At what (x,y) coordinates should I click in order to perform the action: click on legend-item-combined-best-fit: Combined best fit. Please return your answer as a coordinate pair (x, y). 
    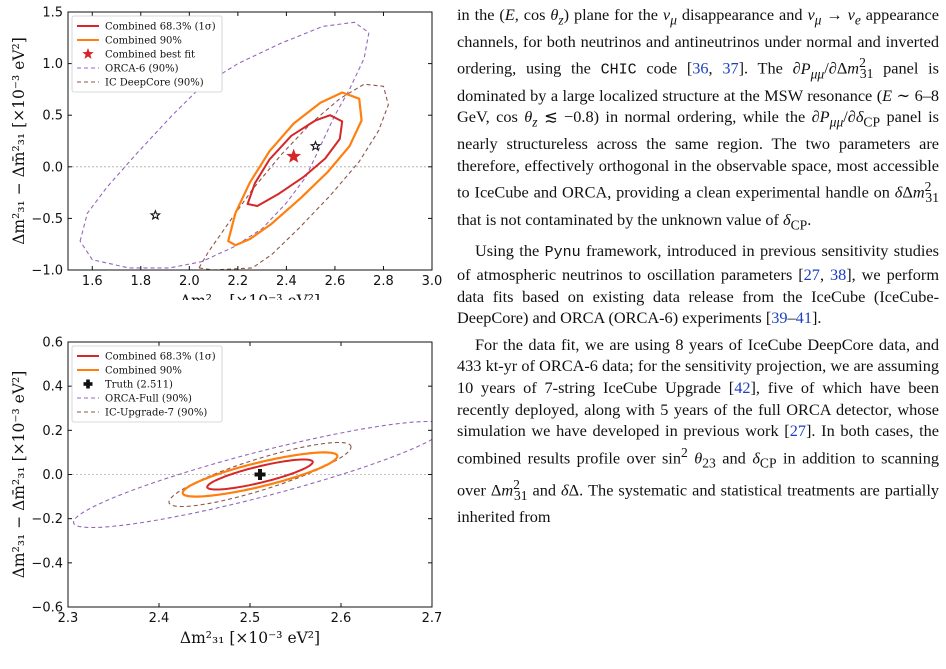
    Looking at the image, I should click on (138, 54).